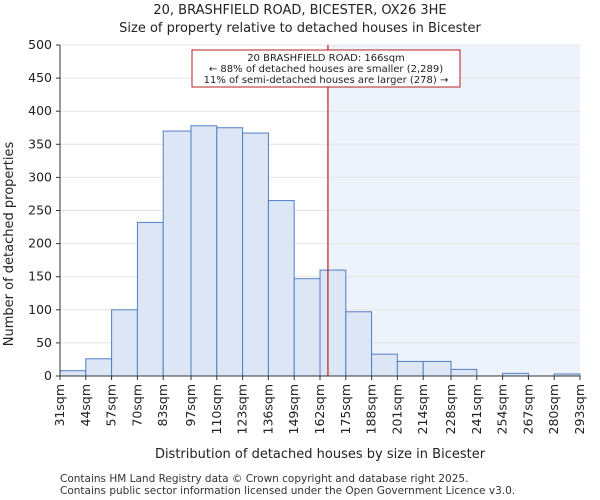 Image resolution: width=600 pixels, height=500 pixels. What do you see at coordinates (267, 409) in the screenshot?
I see `x-tick-label: 136sqm` at bounding box center [267, 409].